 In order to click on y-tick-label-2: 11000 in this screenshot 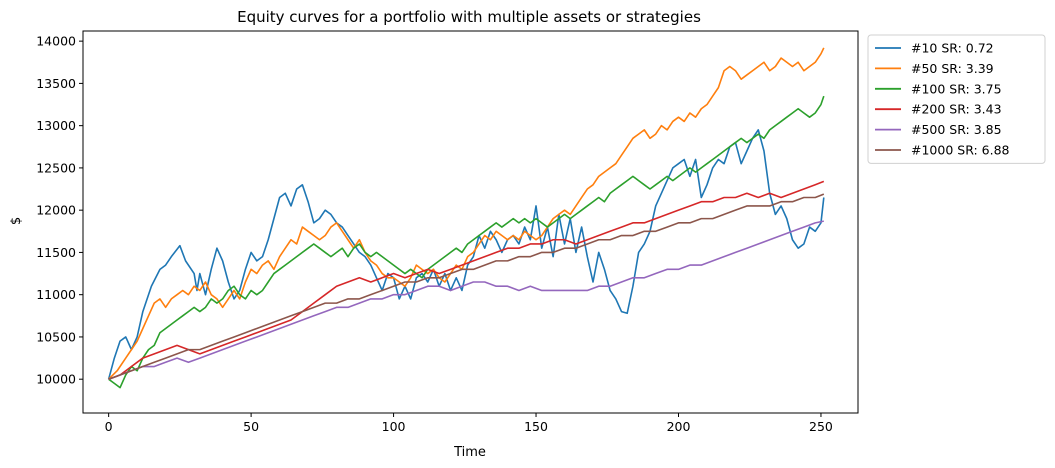, I will do `click(56, 294)`.